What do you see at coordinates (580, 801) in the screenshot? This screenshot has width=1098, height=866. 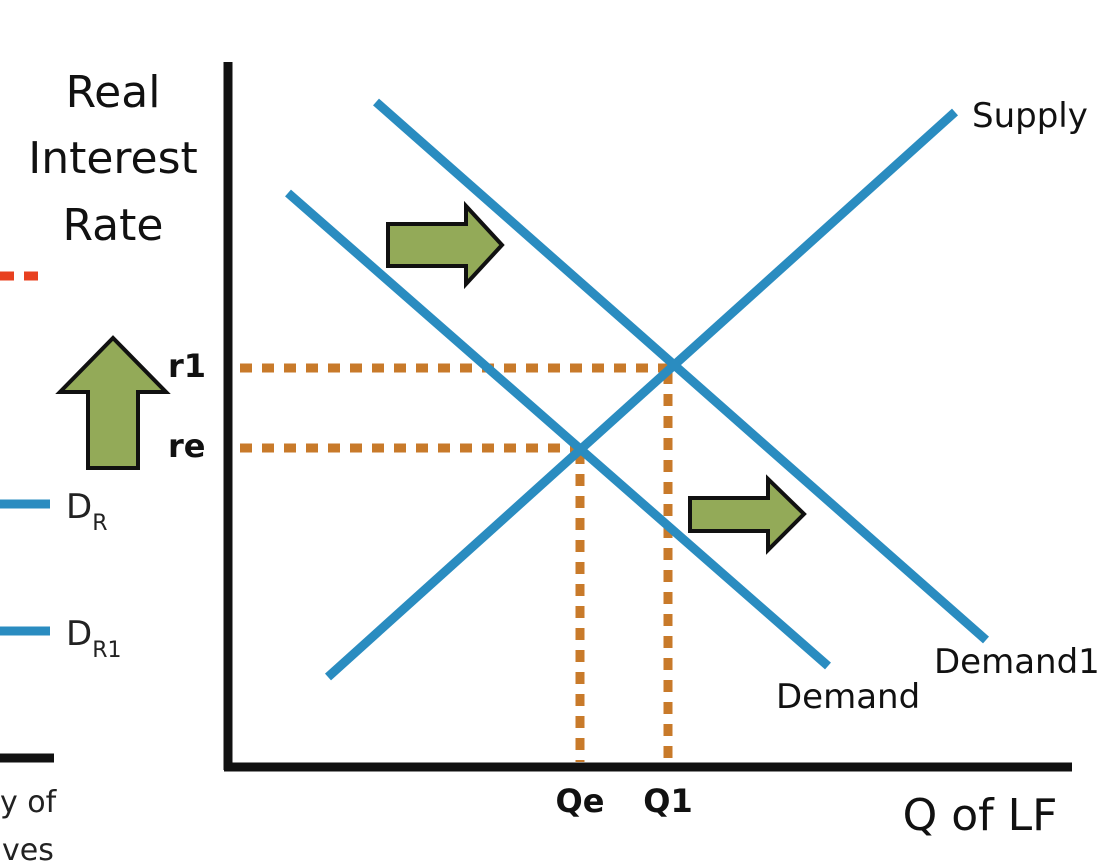 I see `qe-label: Qe` at bounding box center [580, 801].